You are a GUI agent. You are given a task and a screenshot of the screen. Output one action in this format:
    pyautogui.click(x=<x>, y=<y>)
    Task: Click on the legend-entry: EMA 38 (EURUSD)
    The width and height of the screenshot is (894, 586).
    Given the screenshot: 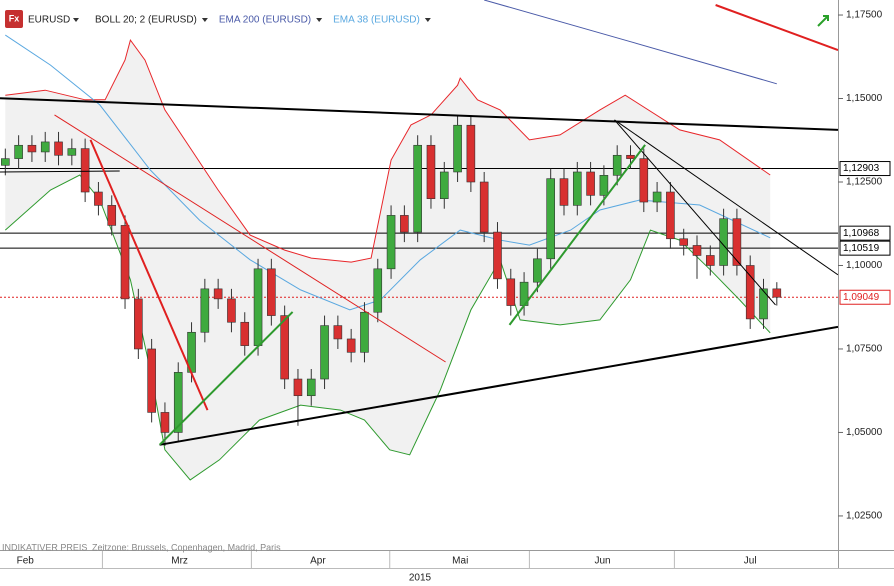 What is the action you would take?
    pyautogui.click(x=376, y=20)
    